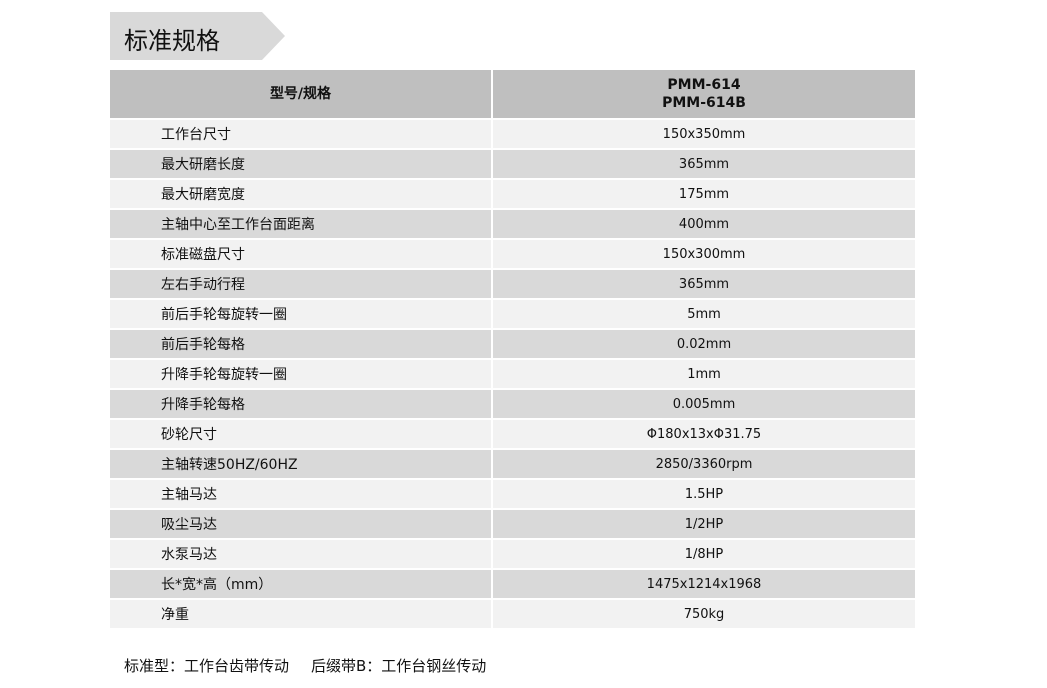 Image resolution: width=1047 pixels, height=688 pixels. Describe the element at coordinates (172, 41) in the screenshot. I see `section-title: 标准规格` at that location.